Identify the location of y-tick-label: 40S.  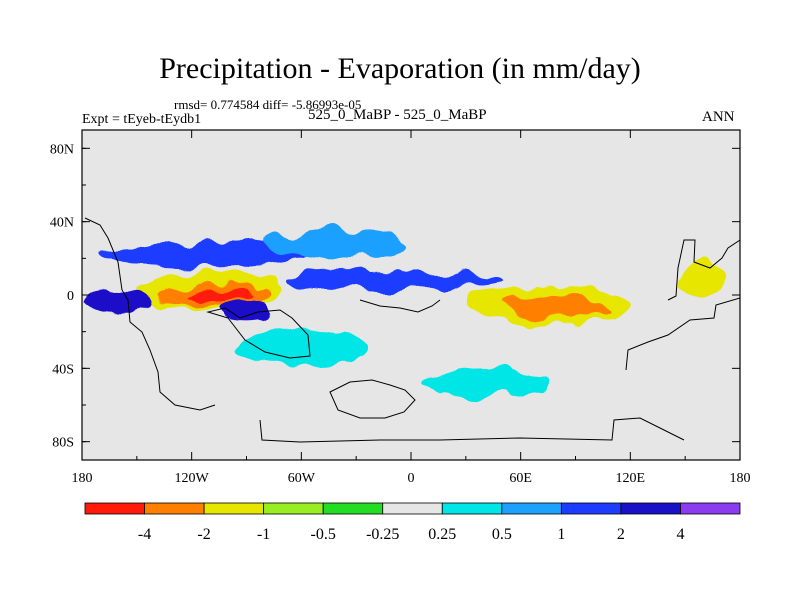
(63, 369).